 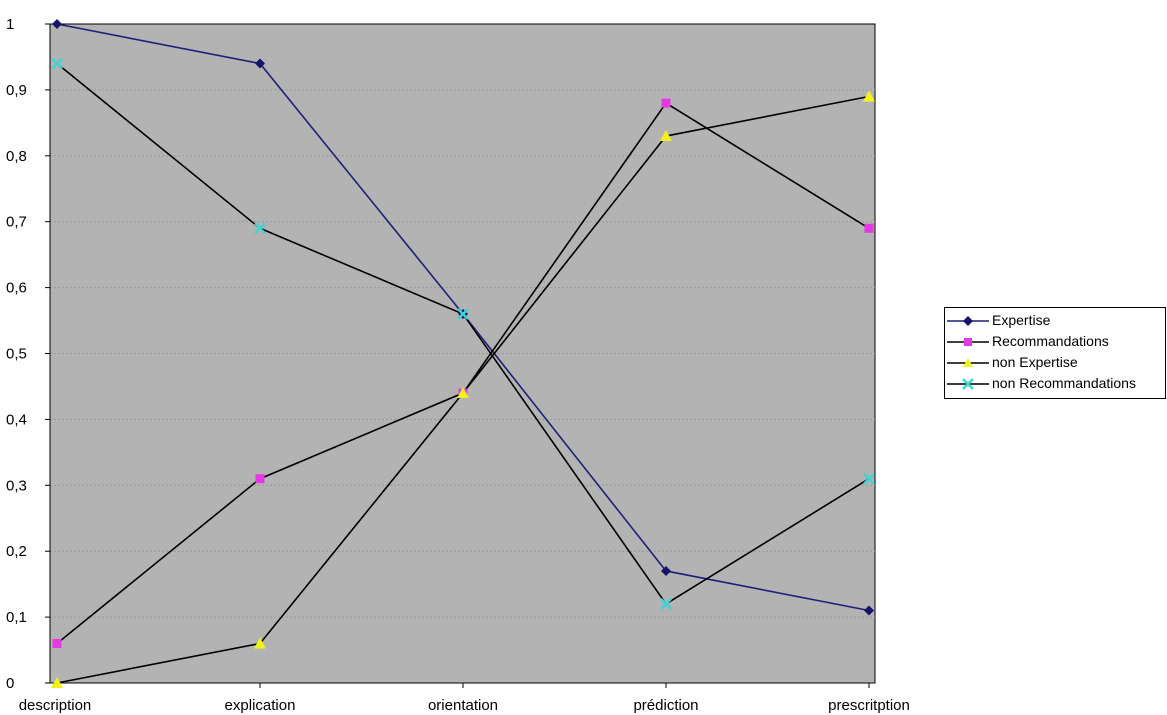 What do you see at coordinates (968, 362) in the screenshot?
I see `legend-marker-non-expertise` at bounding box center [968, 362].